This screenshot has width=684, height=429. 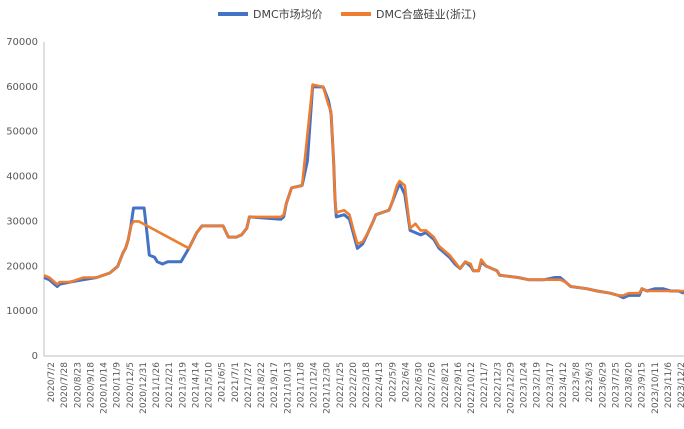 What do you see at coordinates (538, 385) in the screenshot?
I see `x-tick-label: 2023/2/19` at bounding box center [538, 385].